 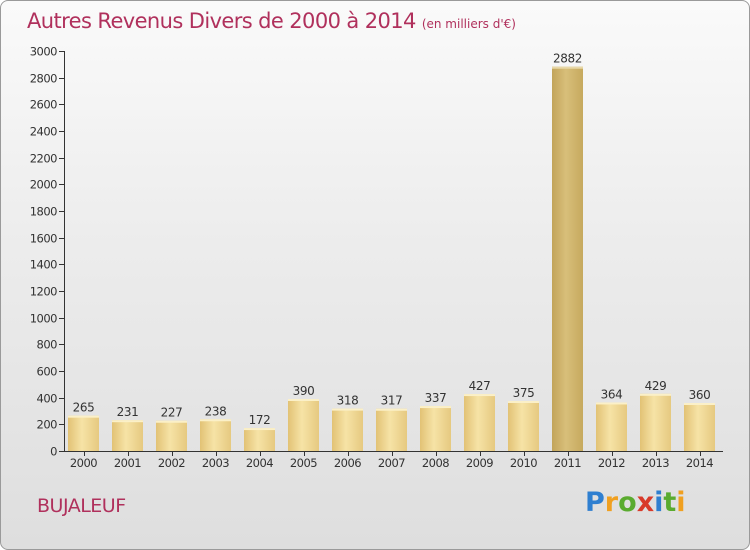 I want to click on bar-value-label: 227, so click(x=172, y=413).